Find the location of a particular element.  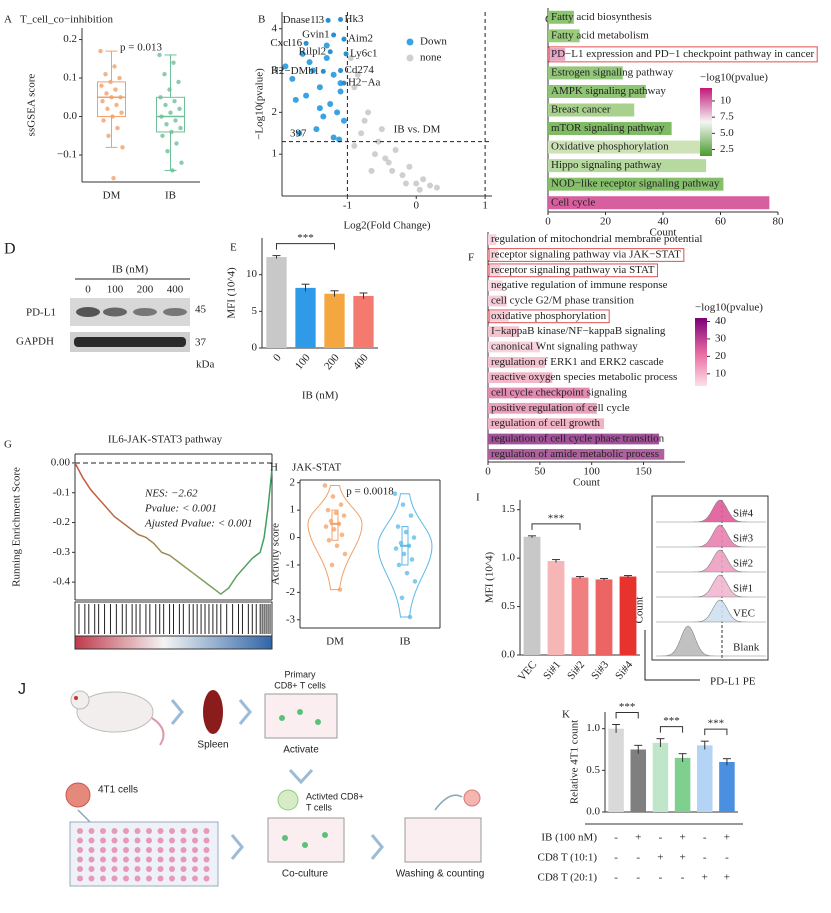

category-label: regulation of cell growth is located at coordinates (546, 423).